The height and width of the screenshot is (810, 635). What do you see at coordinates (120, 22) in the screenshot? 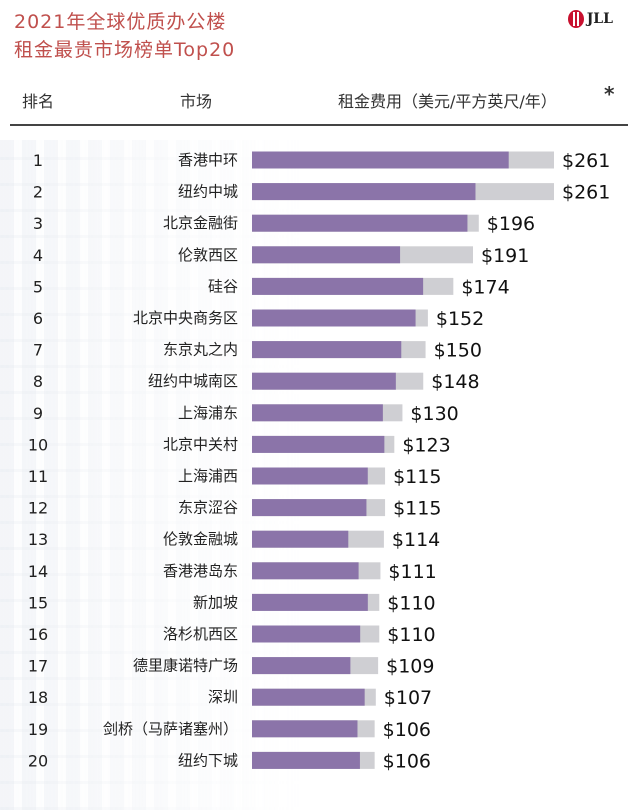
I see `title-line-1: 2021年全球优质办公楼` at bounding box center [120, 22].